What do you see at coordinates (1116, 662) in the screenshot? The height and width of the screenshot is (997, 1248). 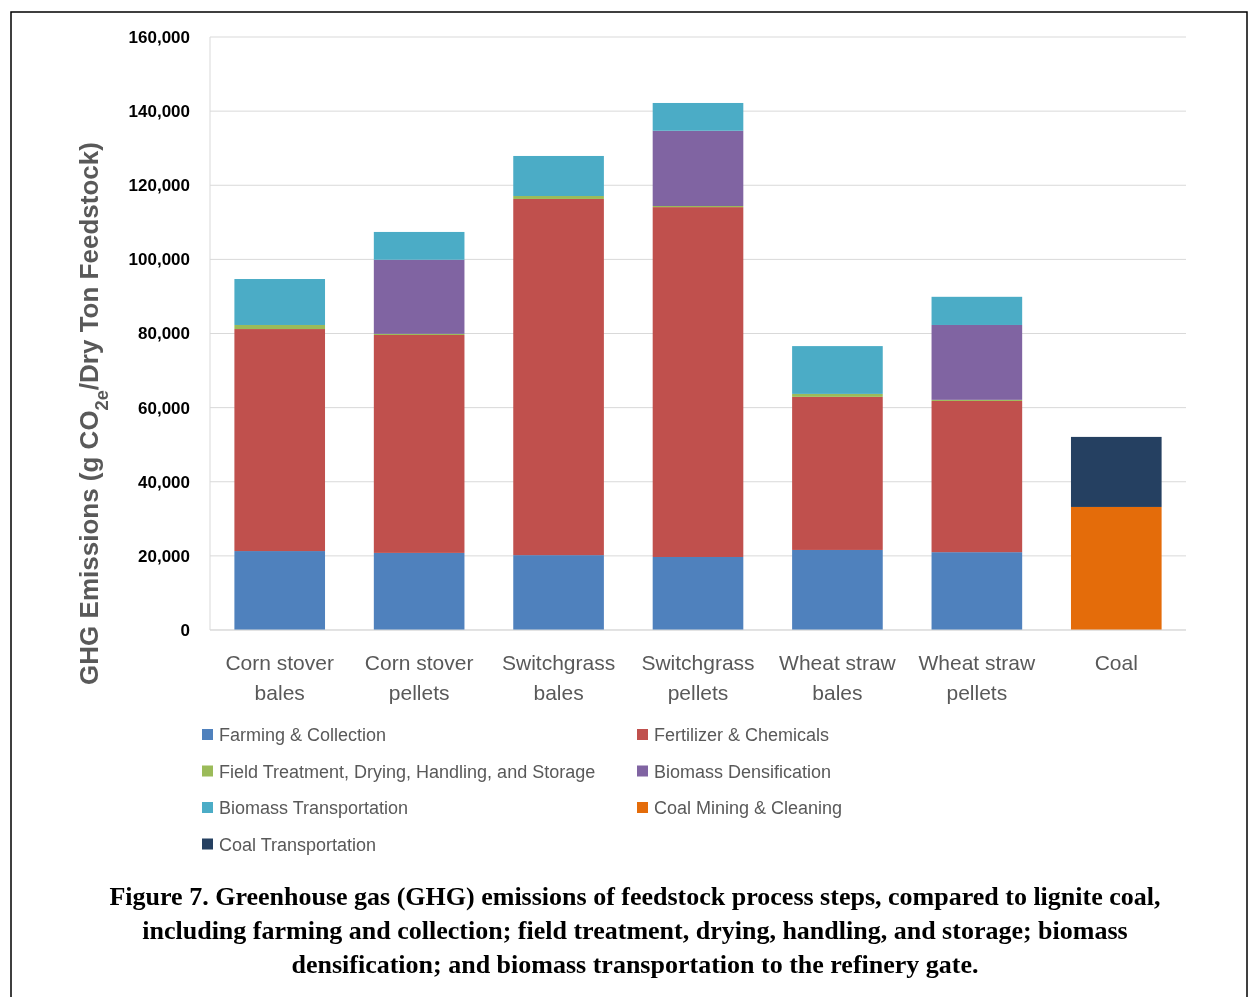 I see `x-tick-label: Coal` at bounding box center [1116, 662].